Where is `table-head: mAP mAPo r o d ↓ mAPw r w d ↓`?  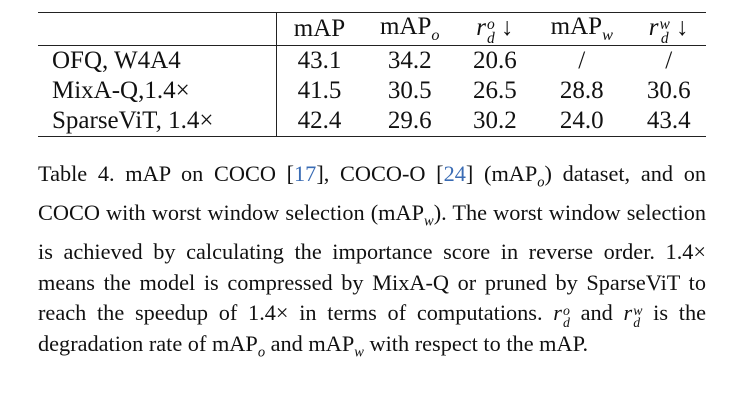
table-head: mAP mAPo r o d ↓ mAPw r w d ↓ is located at coordinates (372, 29).